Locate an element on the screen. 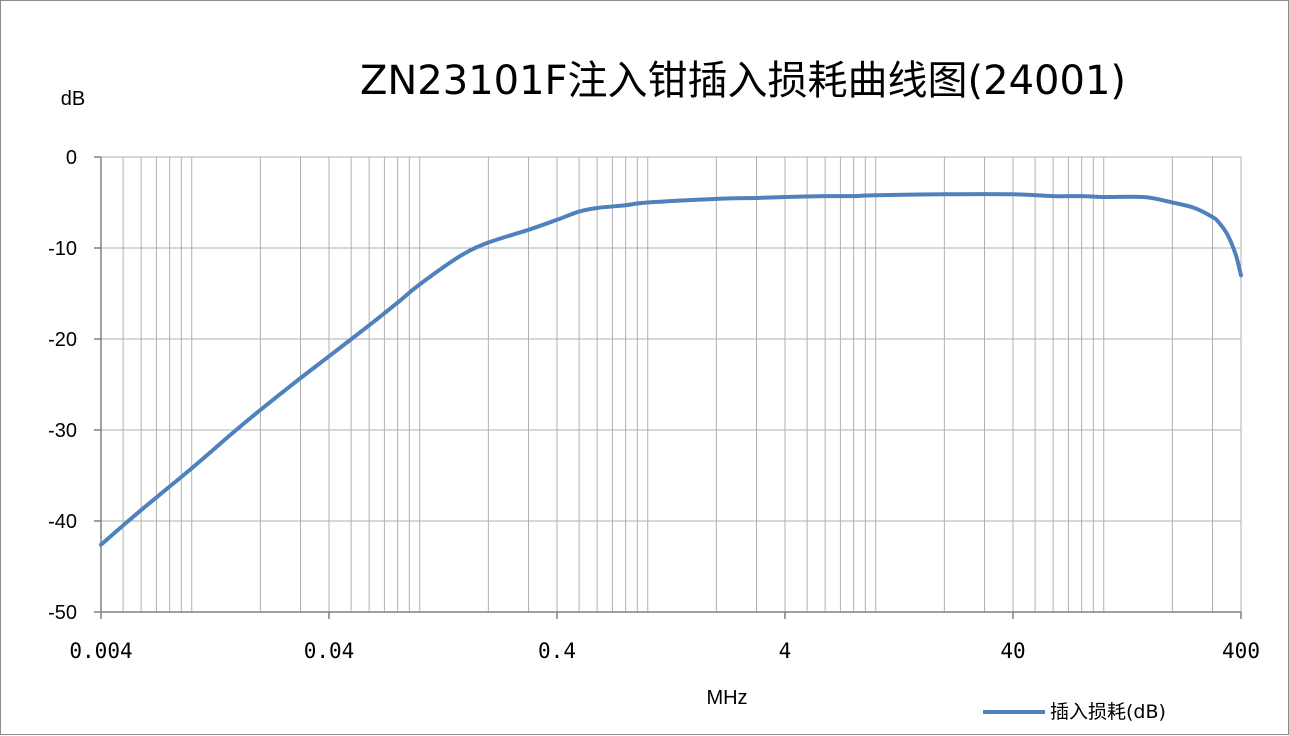  y-tick-label: -50 is located at coordinates (62, 613).